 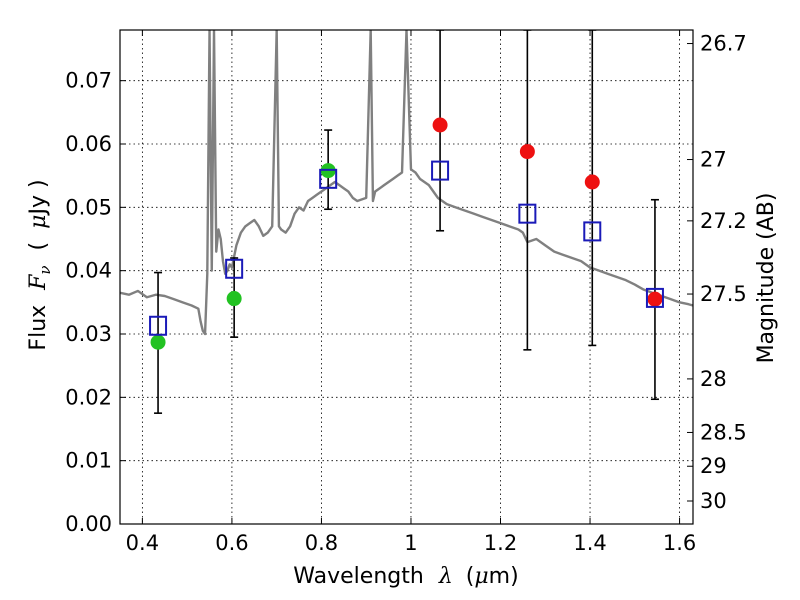 What do you see at coordinates (713, 501) in the screenshot?
I see `magnitude-tick-label: 30` at bounding box center [713, 501].